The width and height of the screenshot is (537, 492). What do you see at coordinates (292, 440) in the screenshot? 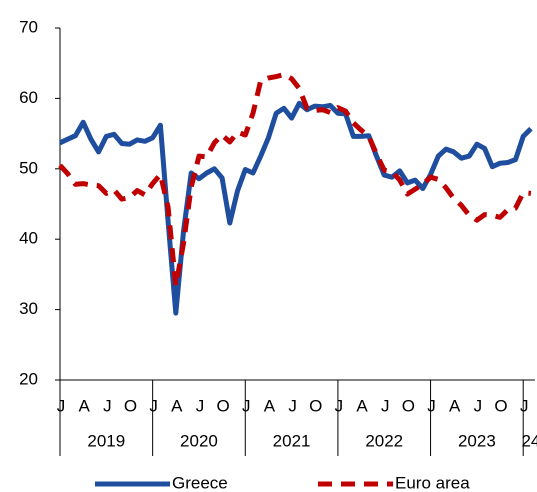
I see `year-label: 2021` at bounding box center [292, 440].